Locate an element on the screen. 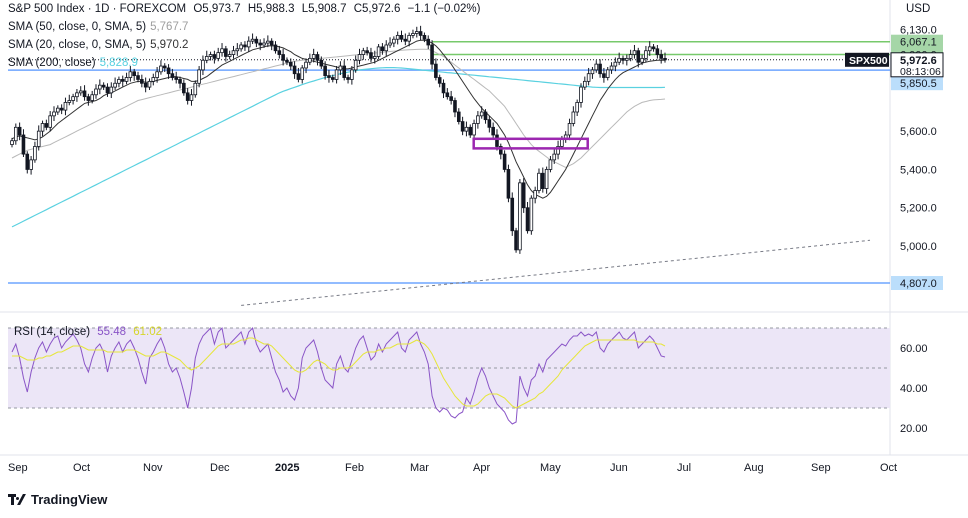 The image size is (968, 518). rsi-legend: RSI (14, close) 55.48 61.02 is located at coordinates (88, 332).